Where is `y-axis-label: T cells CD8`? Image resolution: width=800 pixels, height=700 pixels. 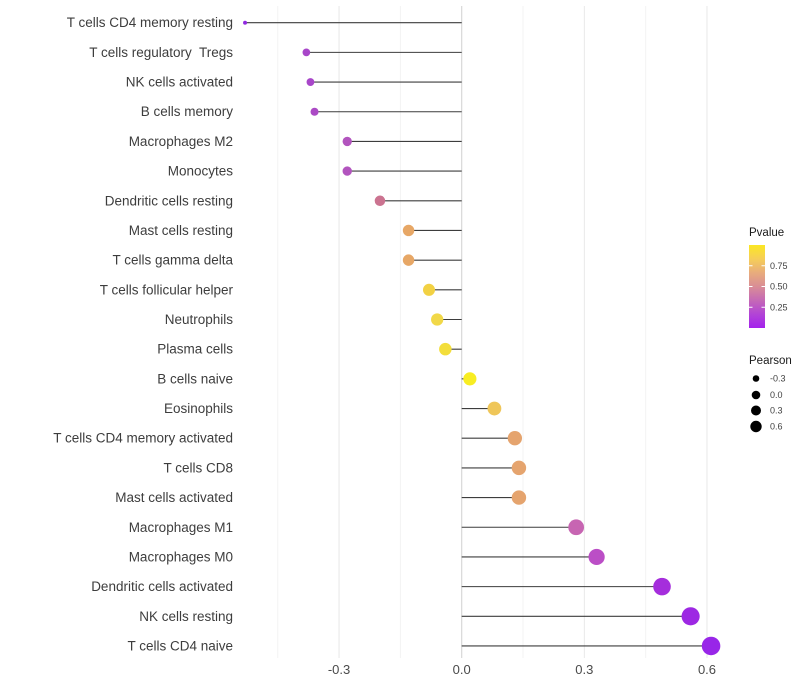
y-axis-label: T cells CD8 is located at coordinates (198, 467).